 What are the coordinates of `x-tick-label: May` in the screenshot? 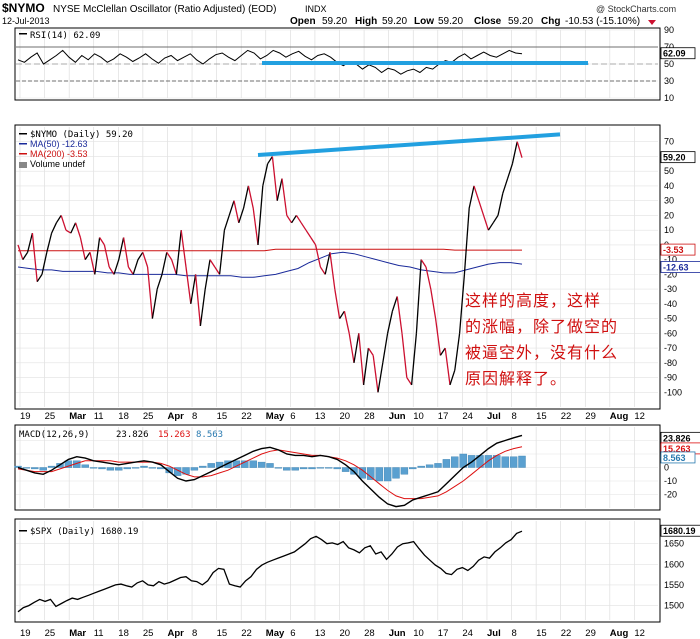 It's located at (275, 633).